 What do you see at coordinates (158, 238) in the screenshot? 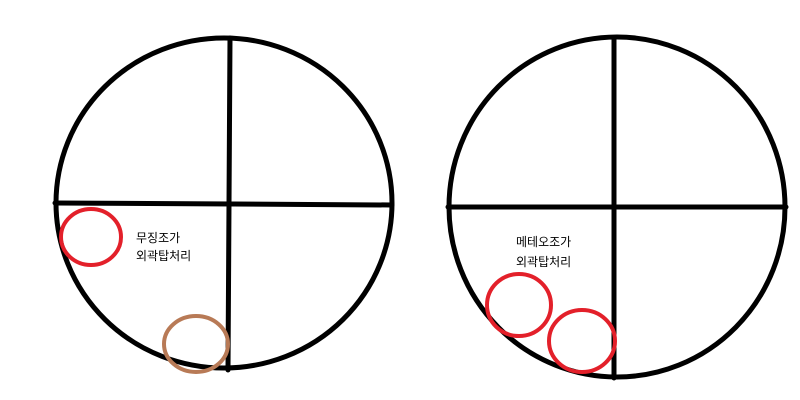
I see `left-caption-line-1: 무징조가` at bounding box center [158, 238].